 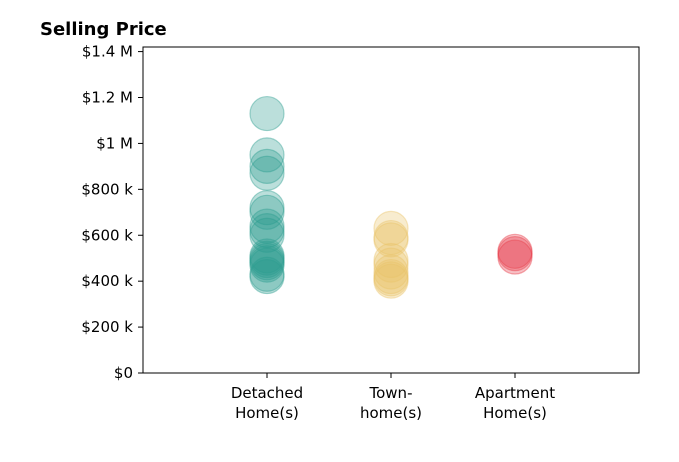 What do you see at coordinates (107, 281) in the screenshot?
I see `y-tick-label: $400 k` at bounding box center [107, 281].